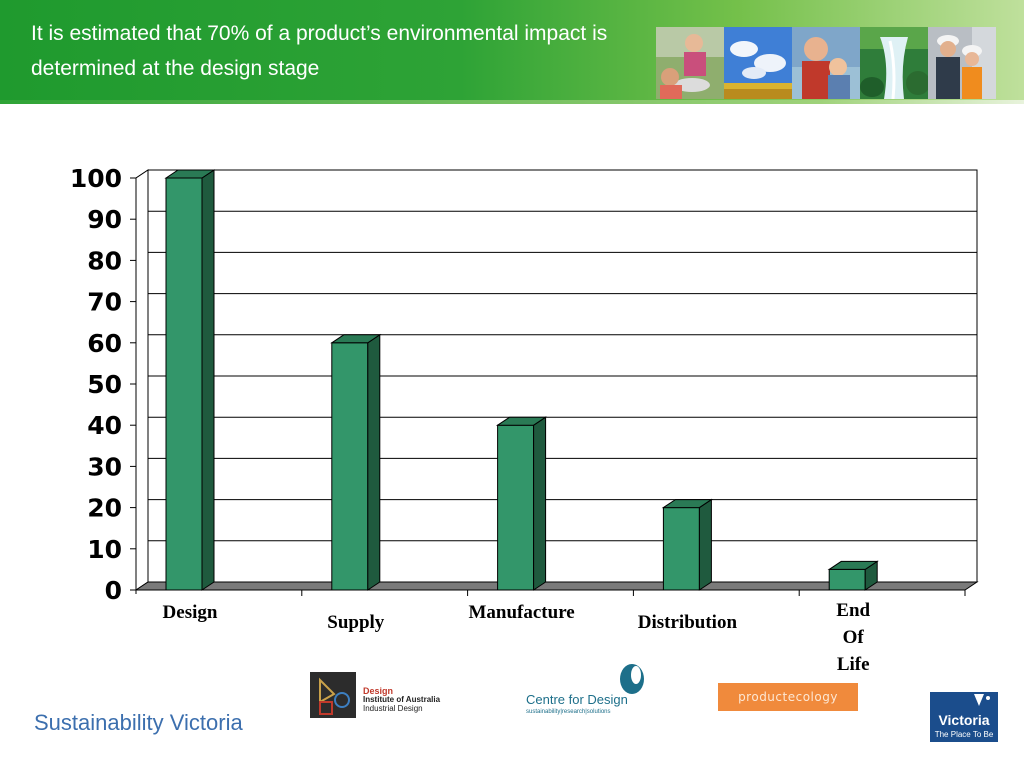 This screenshot has height=768, width=1024. I want to click on productecology-logo: productecology, so click(788, 697).